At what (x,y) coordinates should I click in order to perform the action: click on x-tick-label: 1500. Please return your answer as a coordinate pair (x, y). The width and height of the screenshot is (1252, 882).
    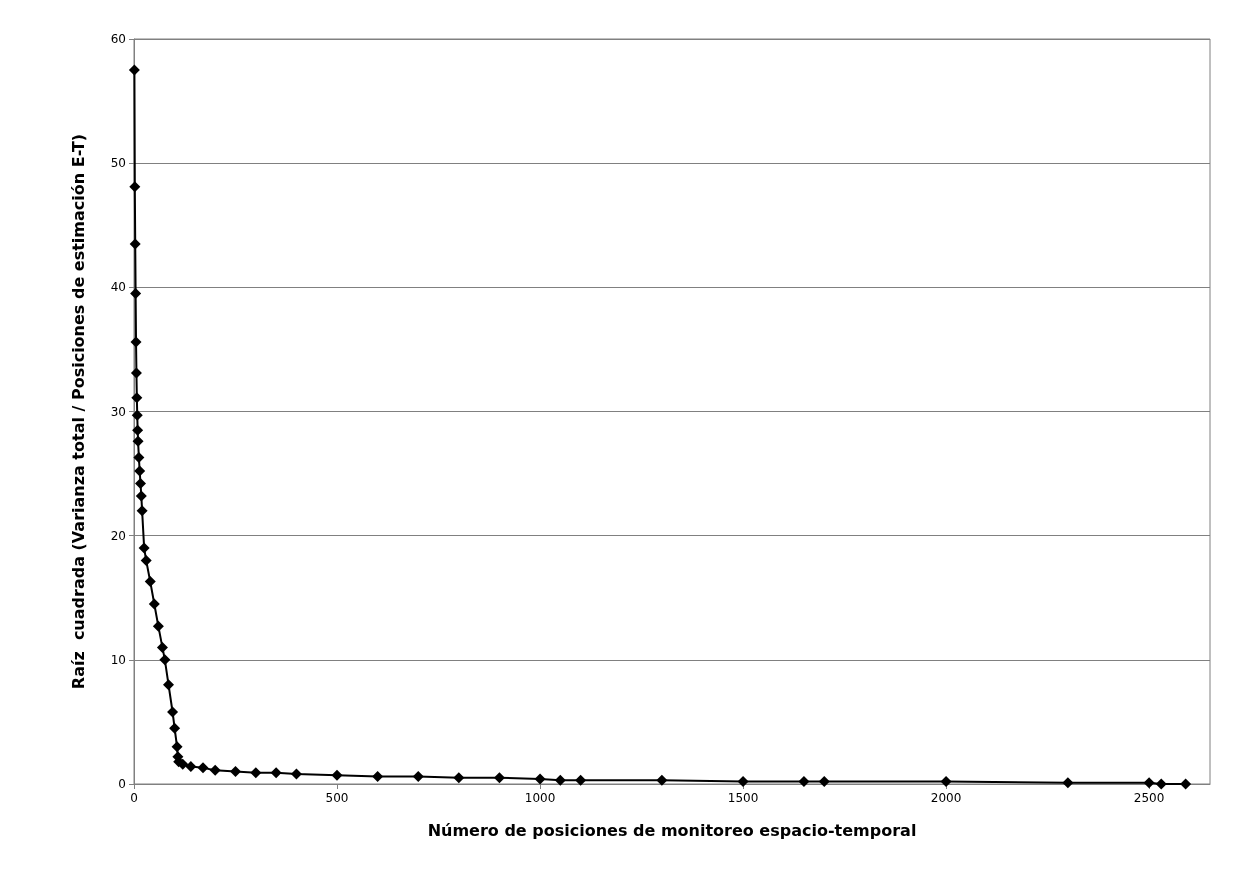
    Looking at the image, I should click on (743, 798).